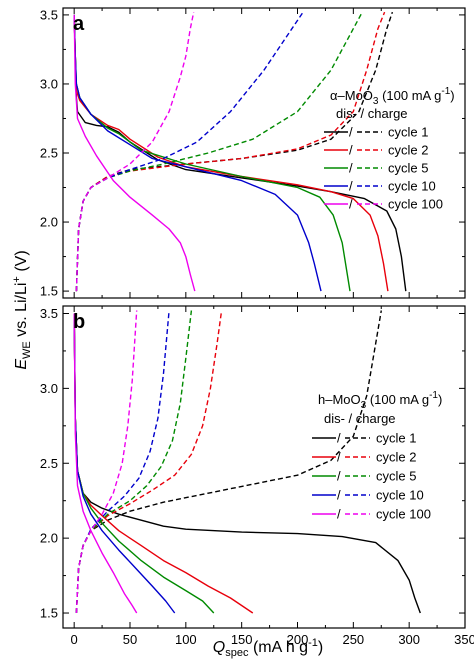 This screenshot has height=660, width=474. I want to click on panel-b-y-tick-label: 2.0, so click(49, 538).